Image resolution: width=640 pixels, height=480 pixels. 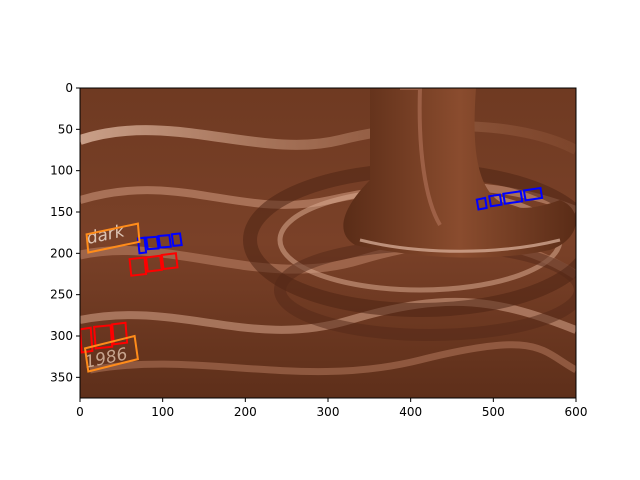 What do you see at coordinates (61, 171) in the screenshot?
I see `y-tick-label: 100` at bounding box center [61, 171].